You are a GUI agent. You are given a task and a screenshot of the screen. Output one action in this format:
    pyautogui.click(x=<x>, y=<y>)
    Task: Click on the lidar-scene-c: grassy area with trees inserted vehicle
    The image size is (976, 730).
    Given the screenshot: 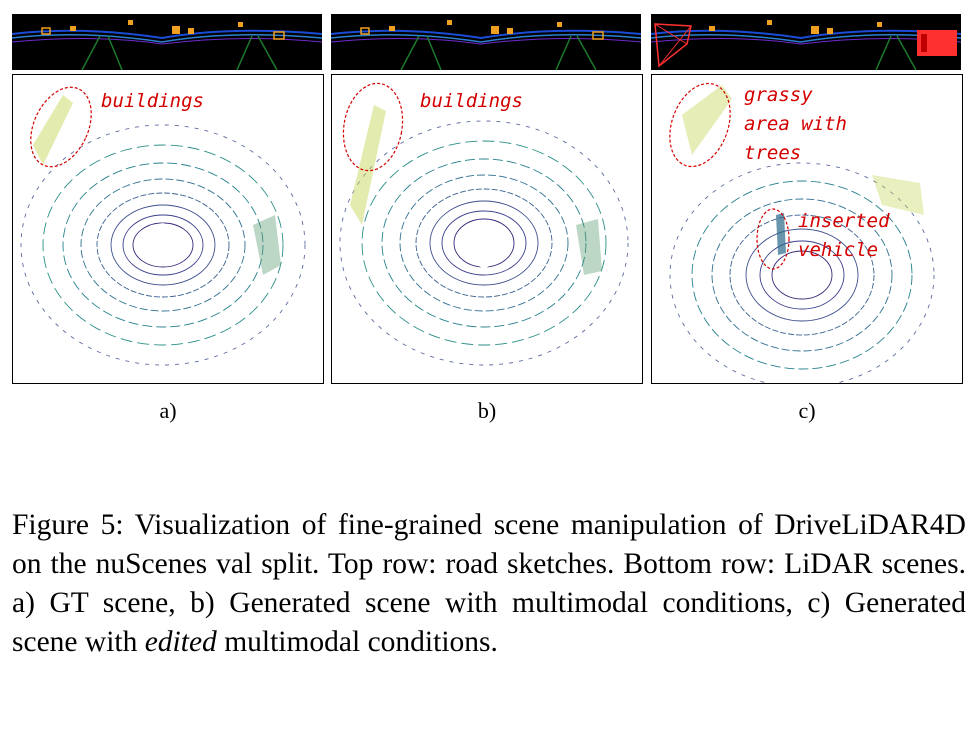 What is the action you would take?
    pyautogui.click(x=807, y=229)
    